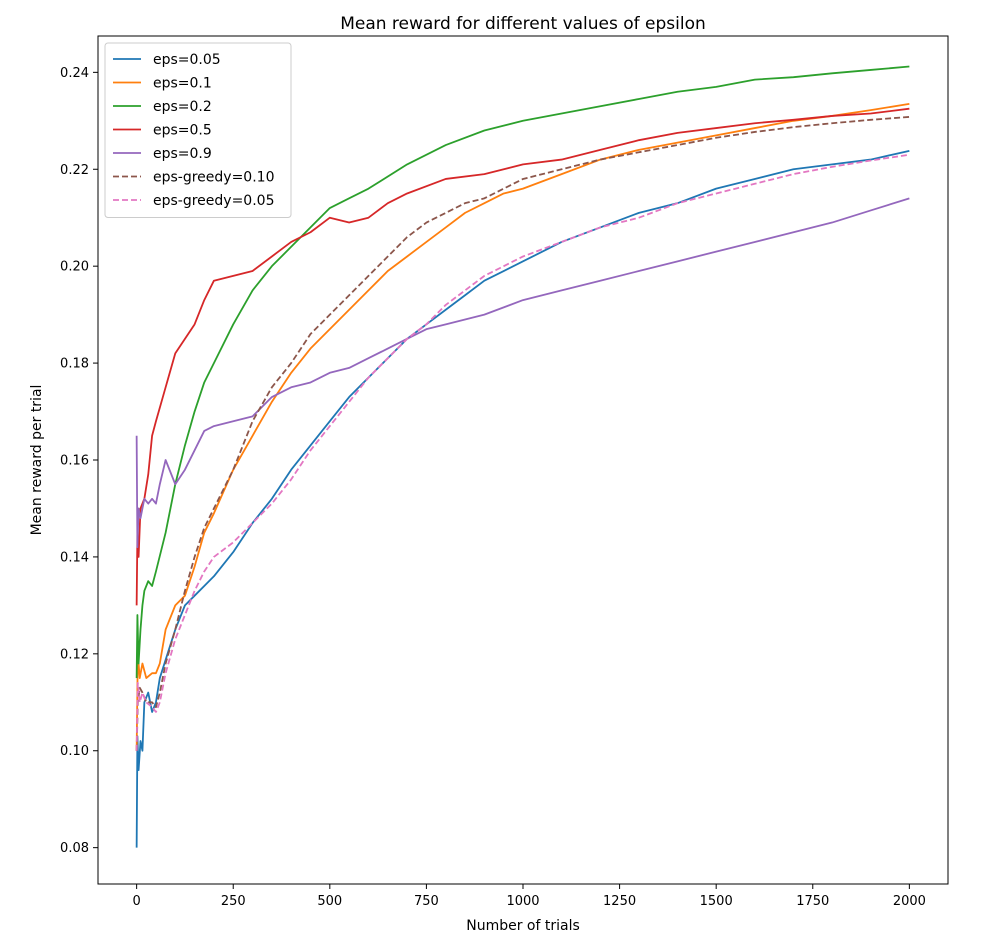 The image size is (1007, 952). Describe the element at coordinates (74, 364) in the screenshot. I see `y-tick-label: 0.18` at that location.